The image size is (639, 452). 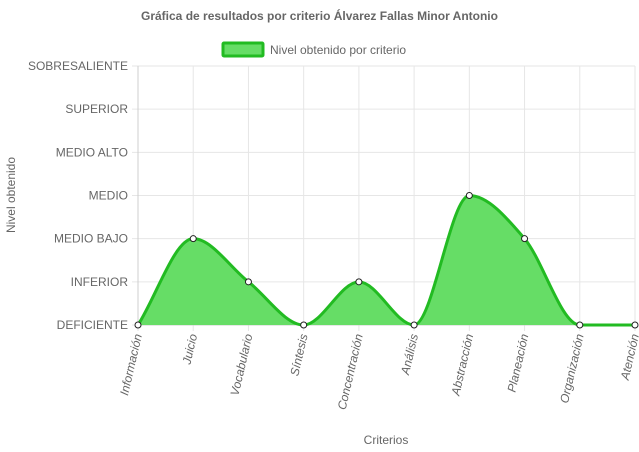 What do you see at coordinates (92, 152) in the screenshot?
I see `y-tick-label: MEDIO ALTO` at bounding box center [92, 152].